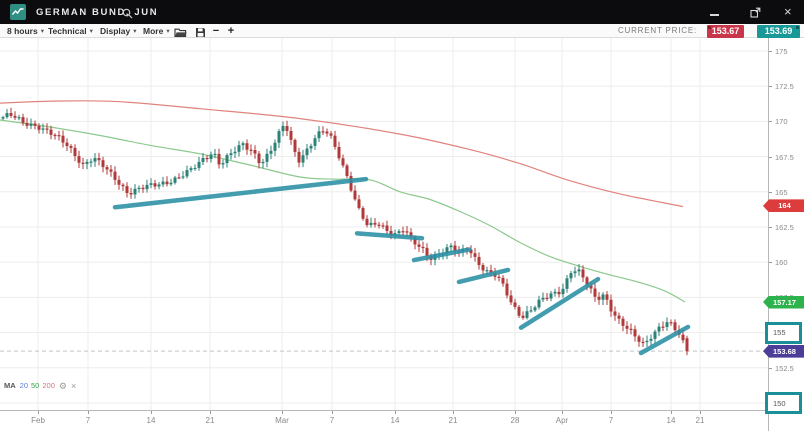  What do you see at coordinates (384, 420) in the screenshot?
I see `time-axis: Feb 7 14 21 Mar 7 14 21 28 Apr 7 14 21` at bounding box center [384, 420].